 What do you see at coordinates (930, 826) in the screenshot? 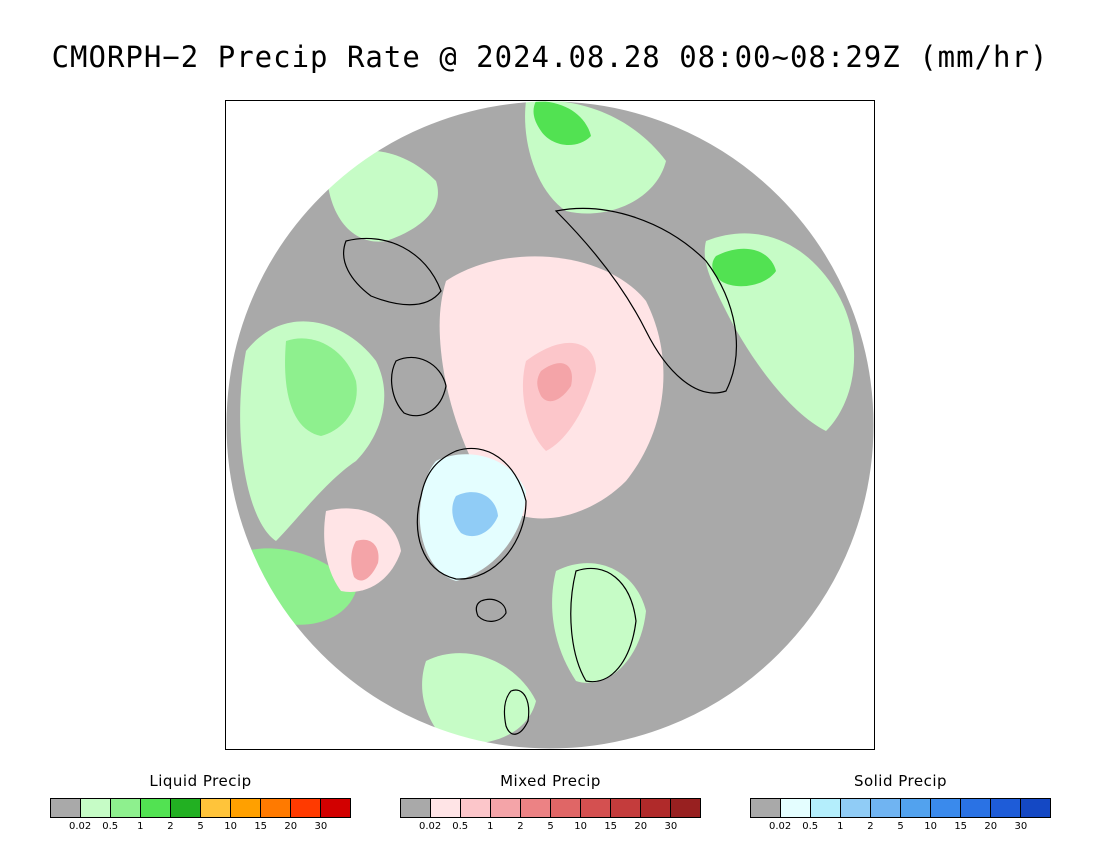
I see `tick-label-solid-5: 10` at bounding box center [930, 826].